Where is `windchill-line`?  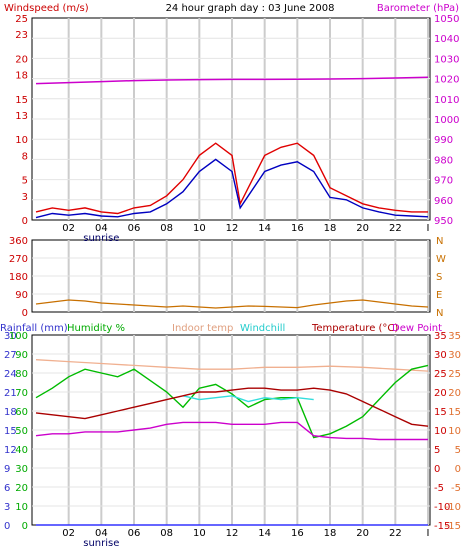
windchill-line is located at coordinates (248, 399).